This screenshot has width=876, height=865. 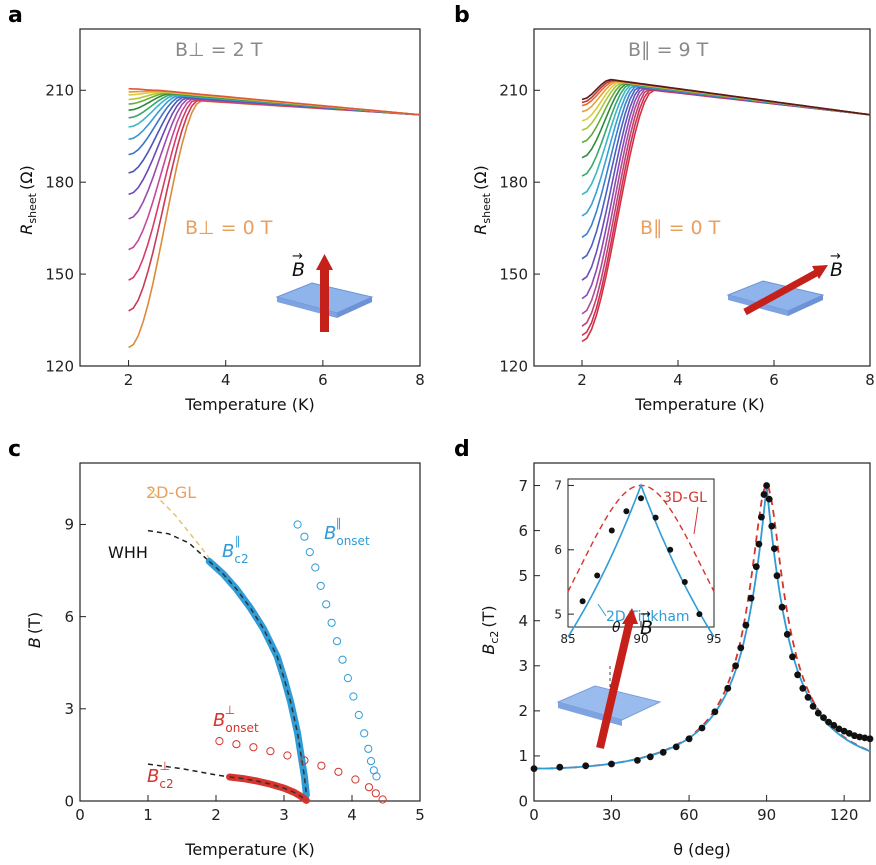 What do you see at coordinates (678, 380) in the screenshot?
I see `panel-b-xtick-label: 4` at bounding box center [678, 380].